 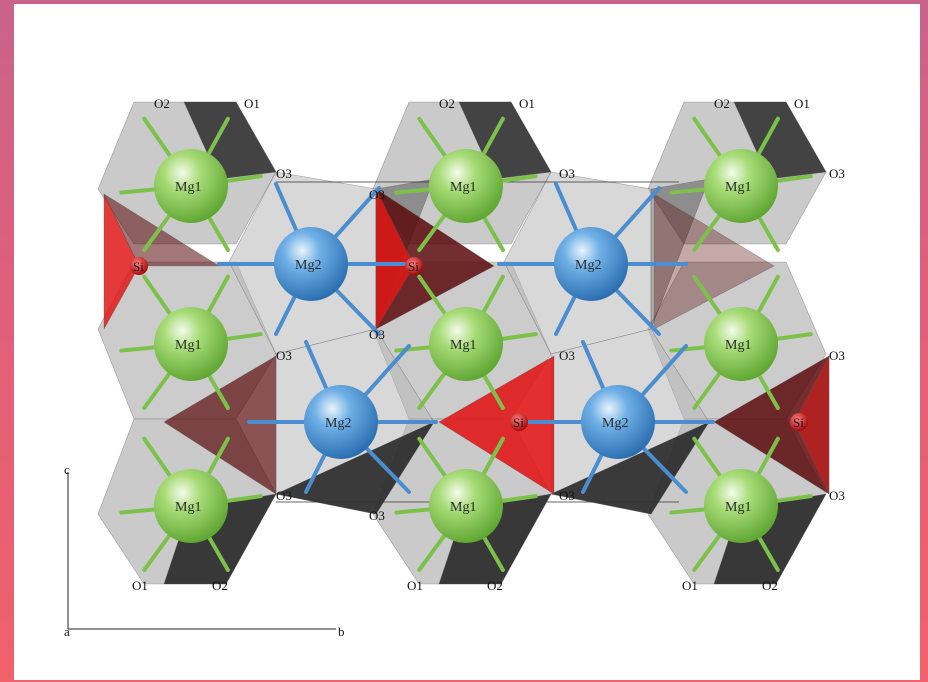 What do you see at coordinates (67, 631) in the screenshot?
I see `a-axis-label: a` at bounding box center [67, 631].